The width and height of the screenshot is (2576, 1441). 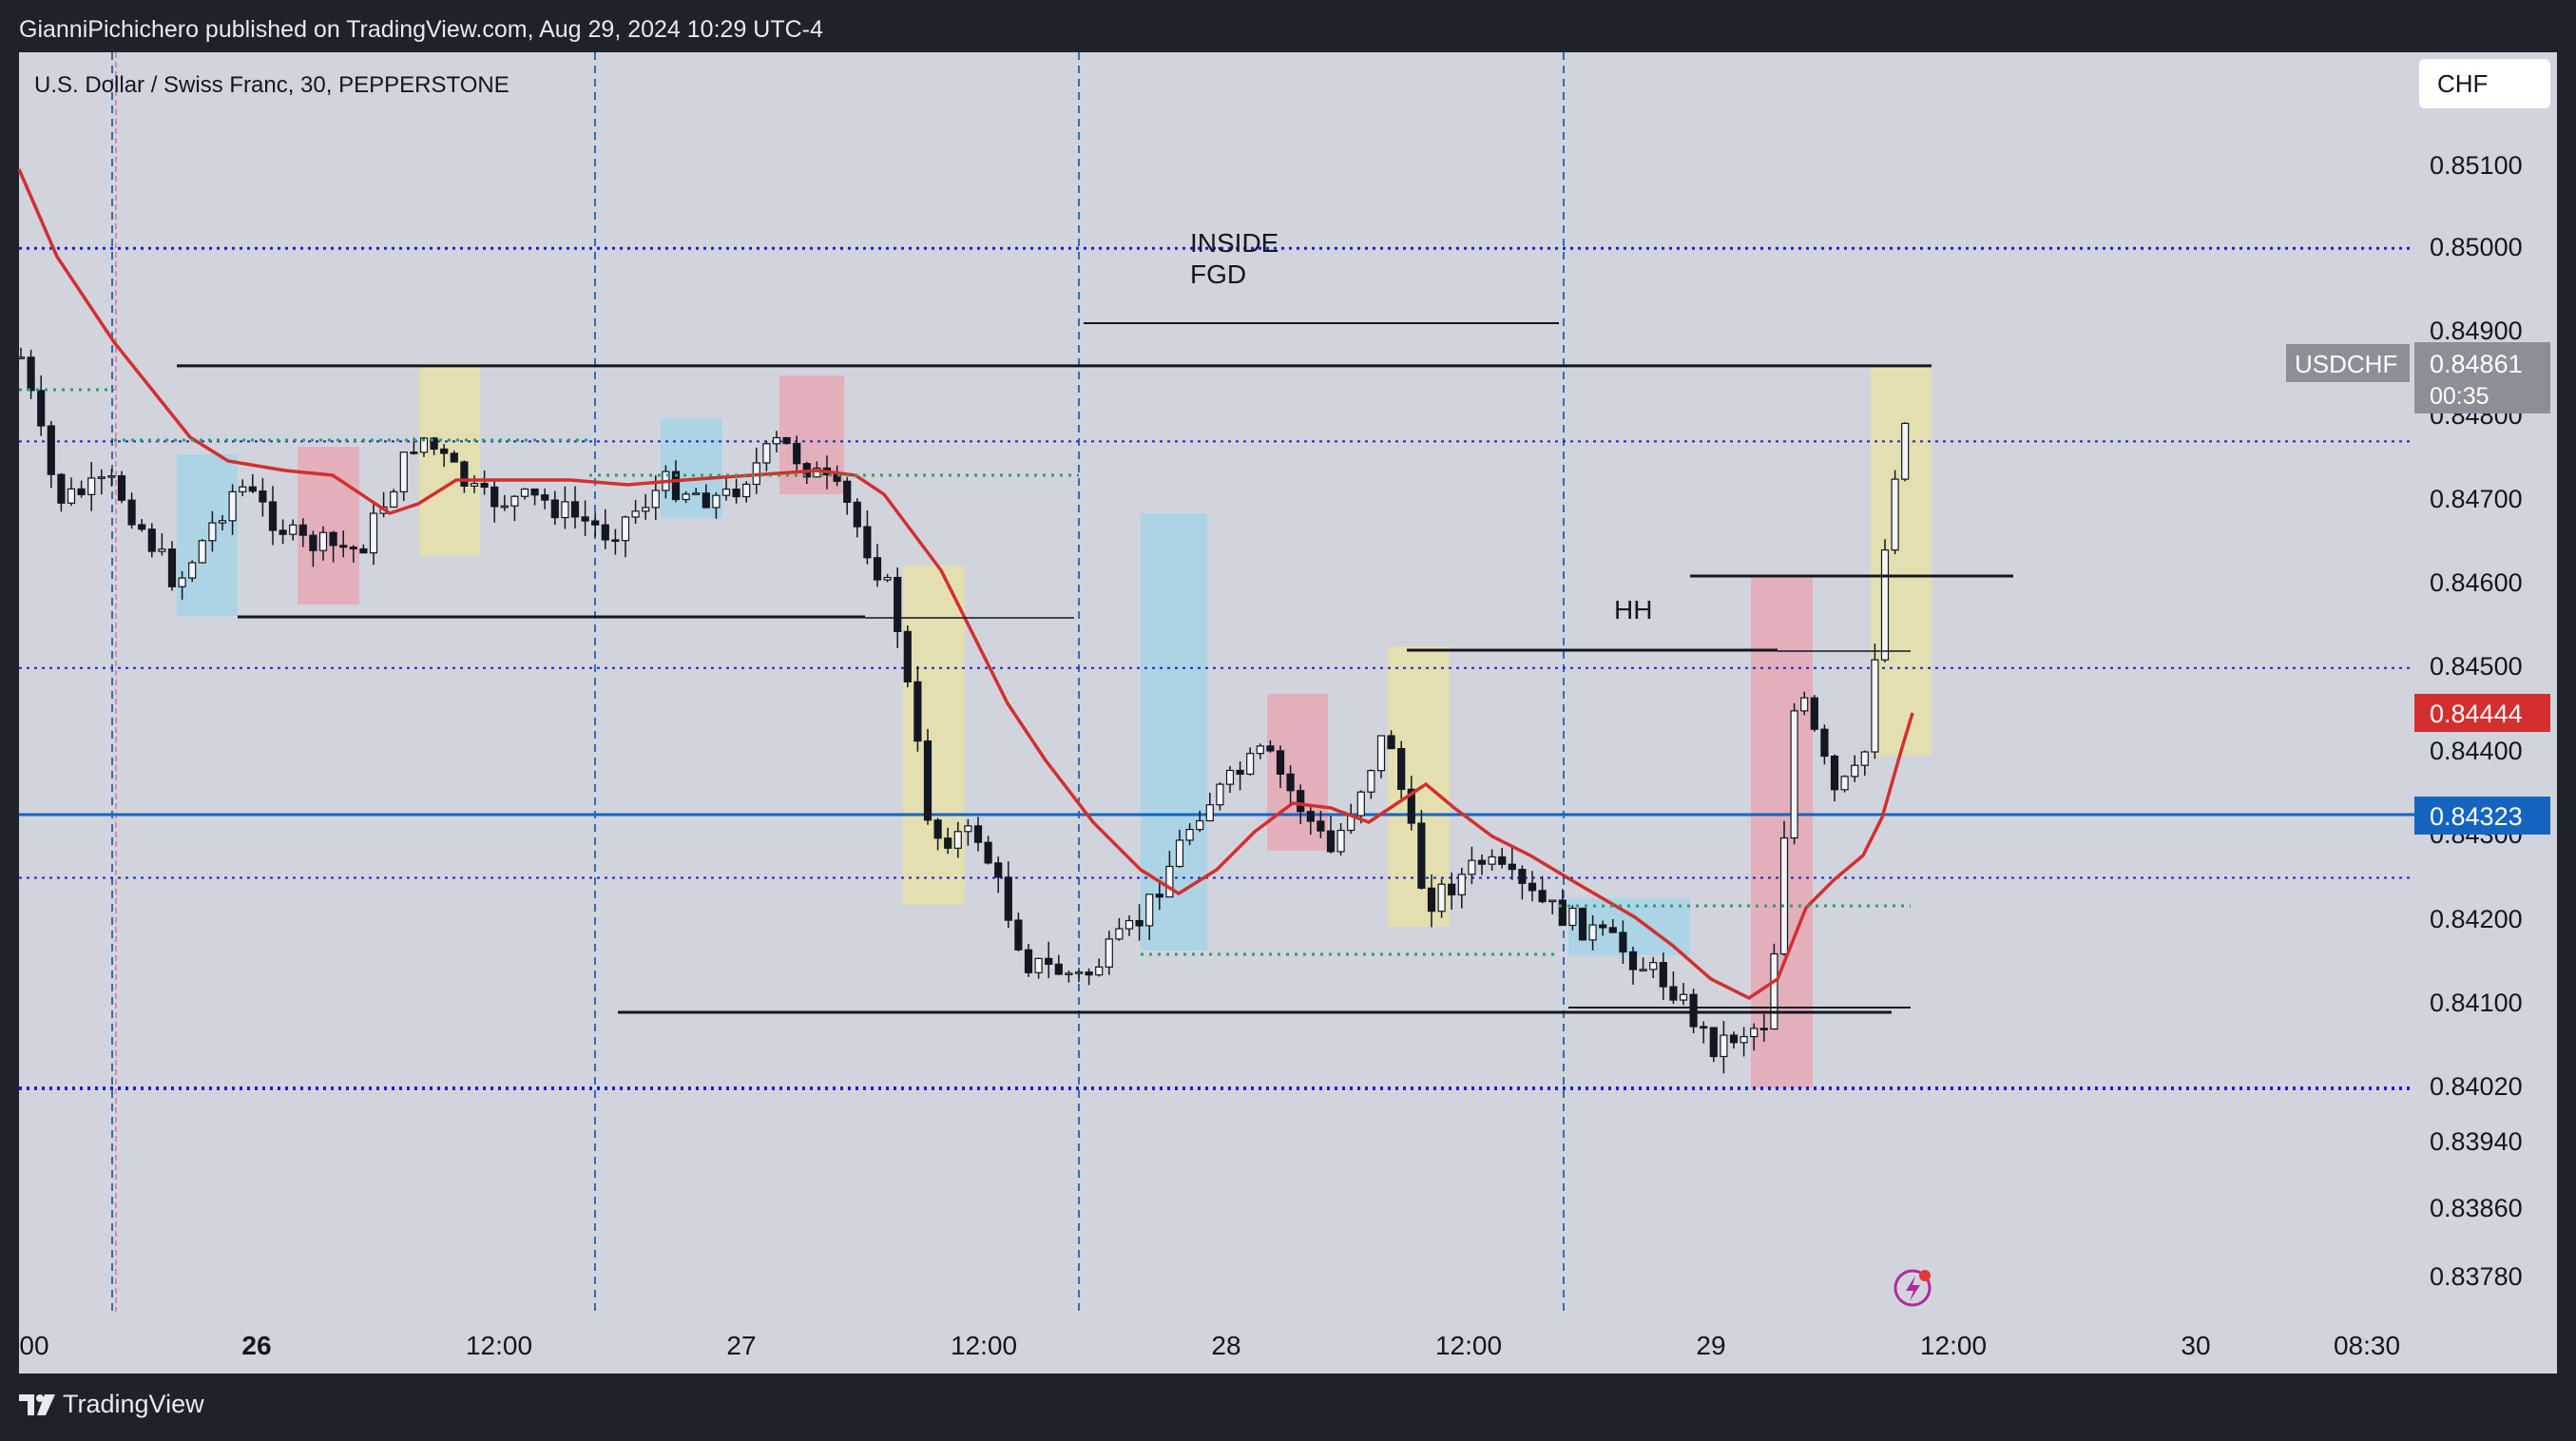 I want to click on price-axis-area, so click(x=2485, y=682).